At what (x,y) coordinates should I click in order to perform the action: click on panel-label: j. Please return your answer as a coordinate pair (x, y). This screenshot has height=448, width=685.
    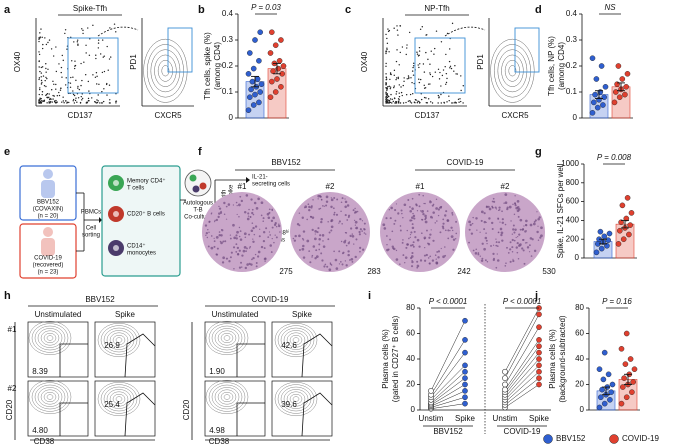
    Looking at the image, I should click on (536, 296).